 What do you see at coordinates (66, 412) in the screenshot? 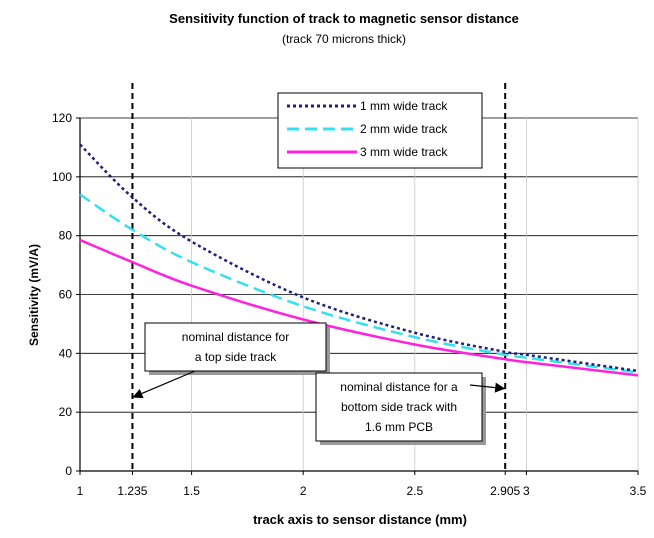
I see `y-tick-label: 20` at bounding box center [66, 412].